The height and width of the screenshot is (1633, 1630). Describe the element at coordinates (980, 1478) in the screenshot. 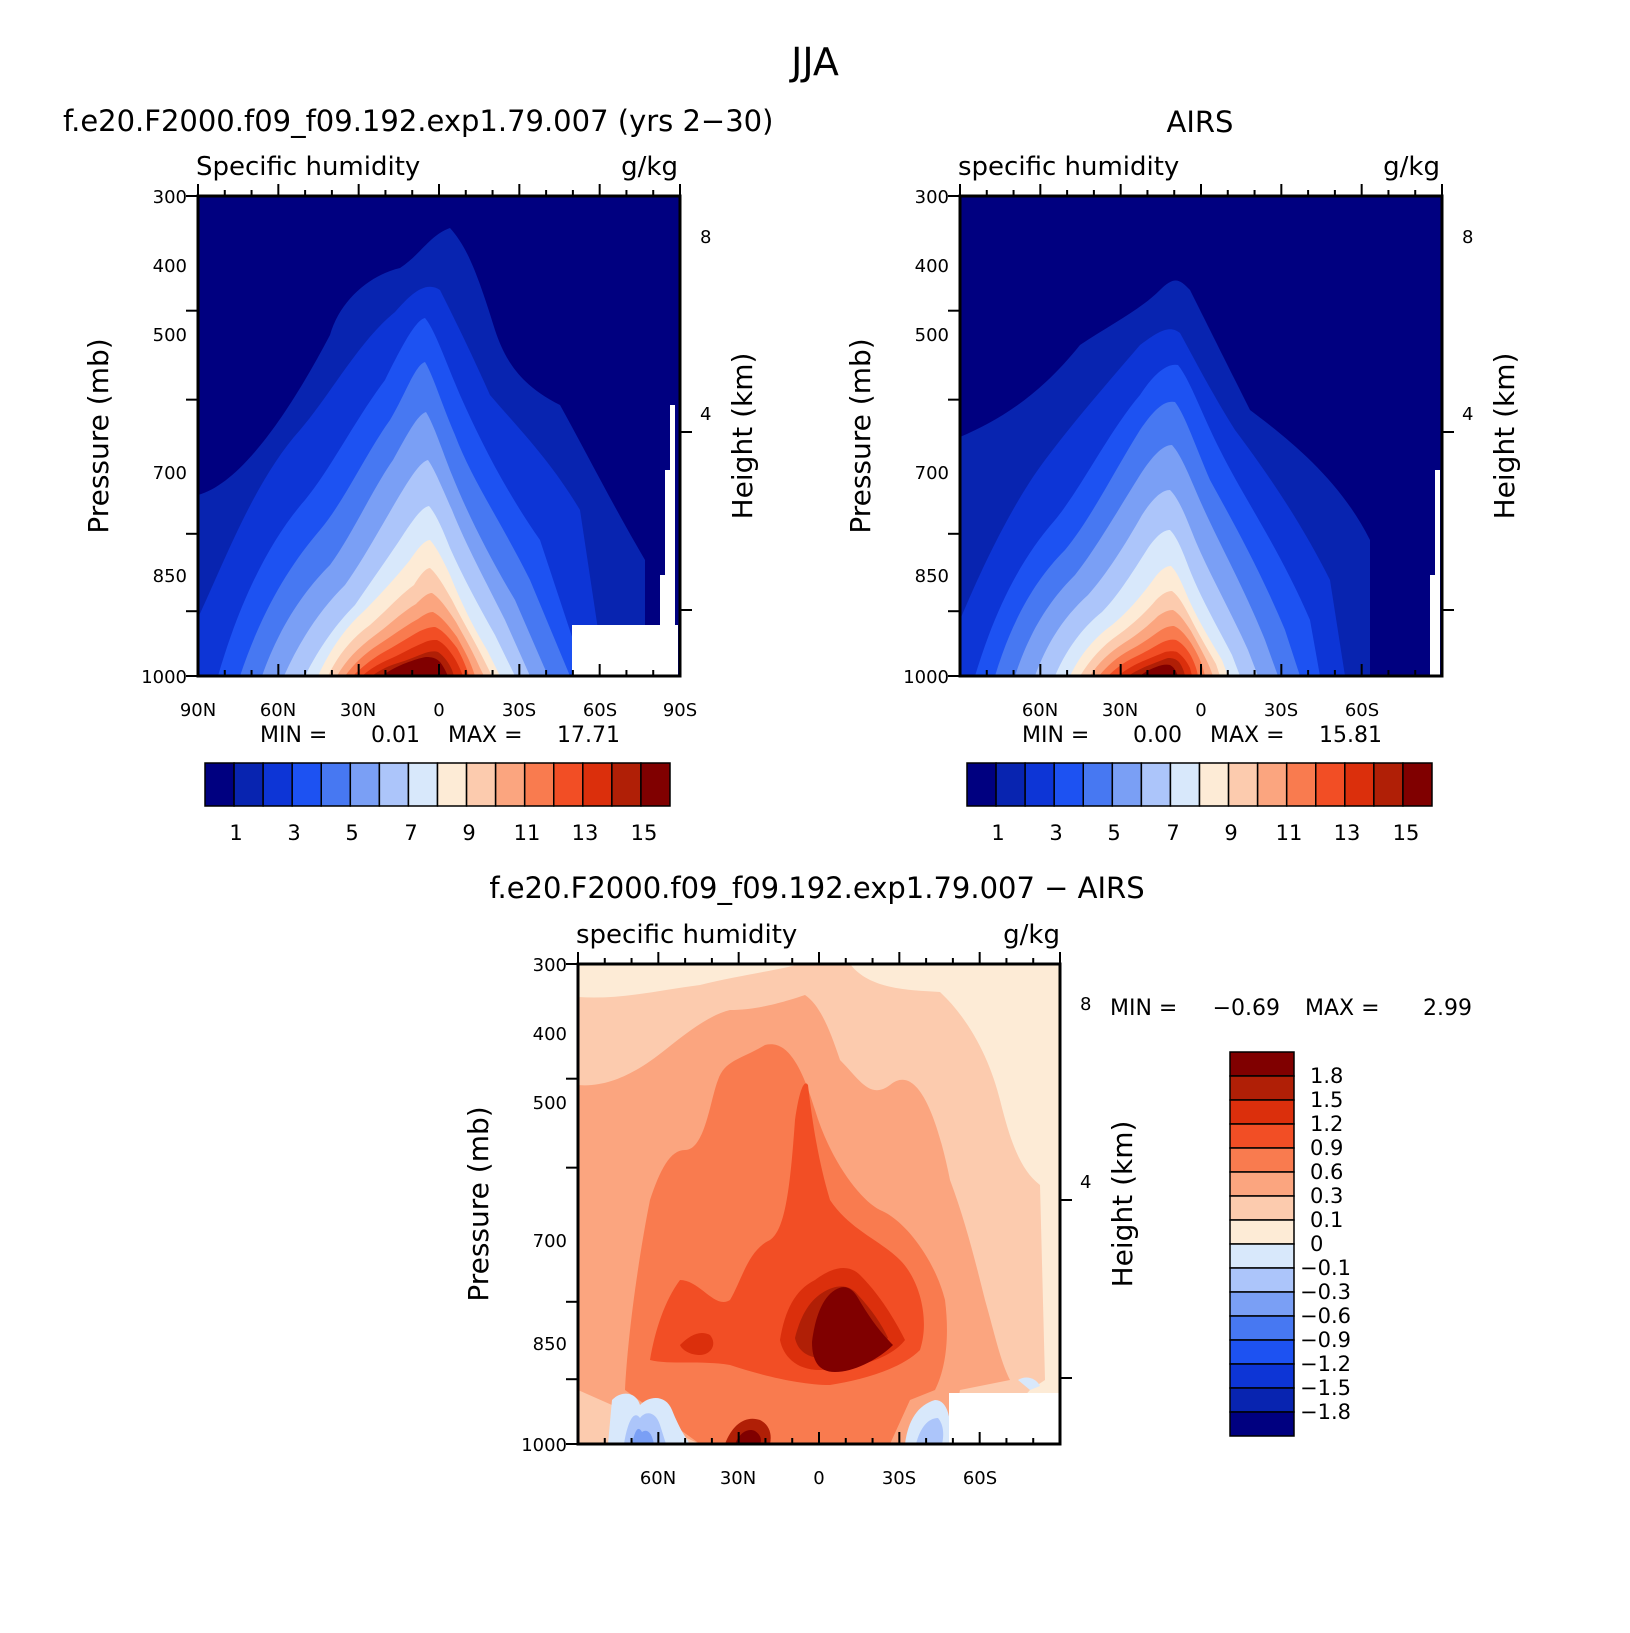

I see `x-tick-label: 60S` at that location.